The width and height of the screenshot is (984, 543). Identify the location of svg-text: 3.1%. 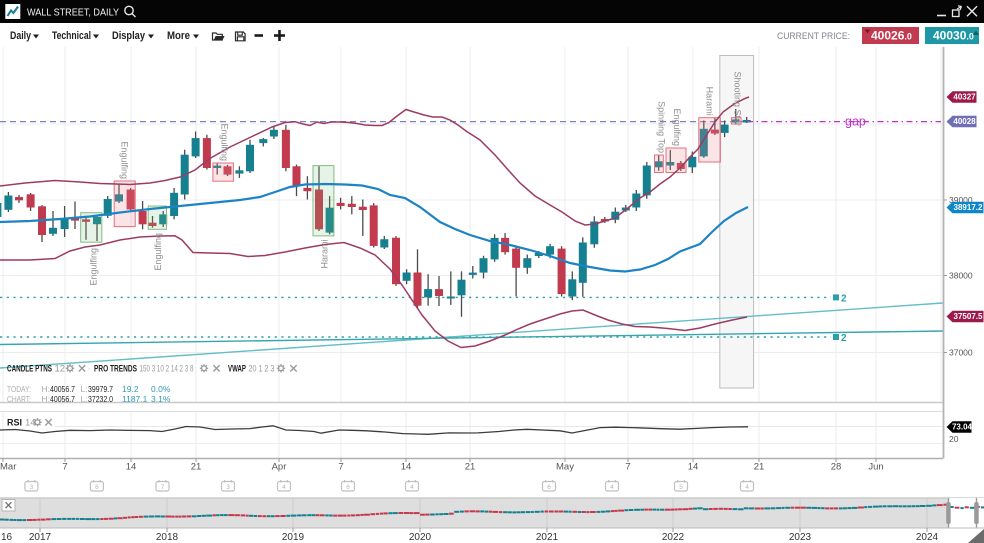
(161, 399).